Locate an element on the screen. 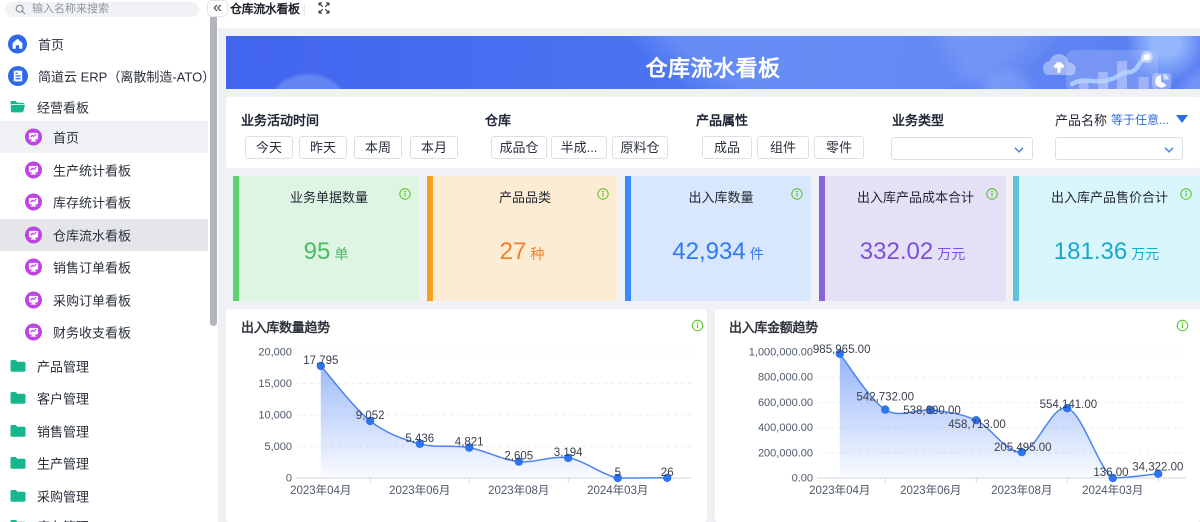  svg-text: 1,000,000.00 is located at coordinates (781, 353).